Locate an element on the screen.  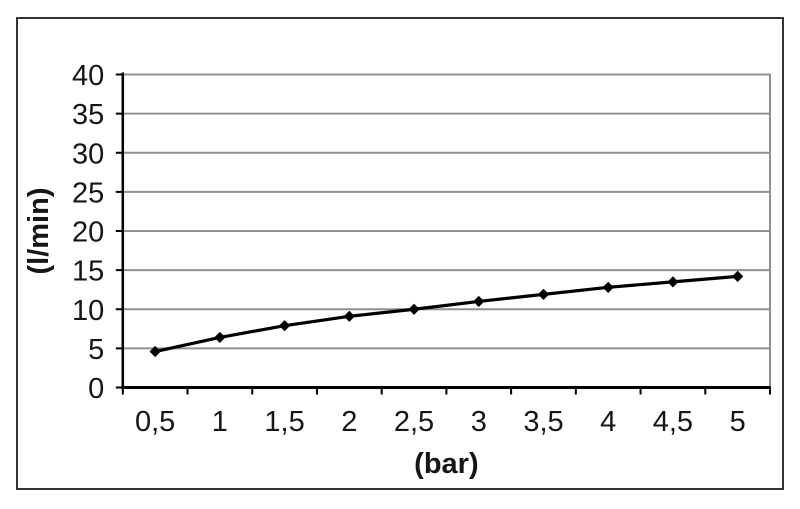
x-tick-label: 3,5 is located at coordinates (543, 422).